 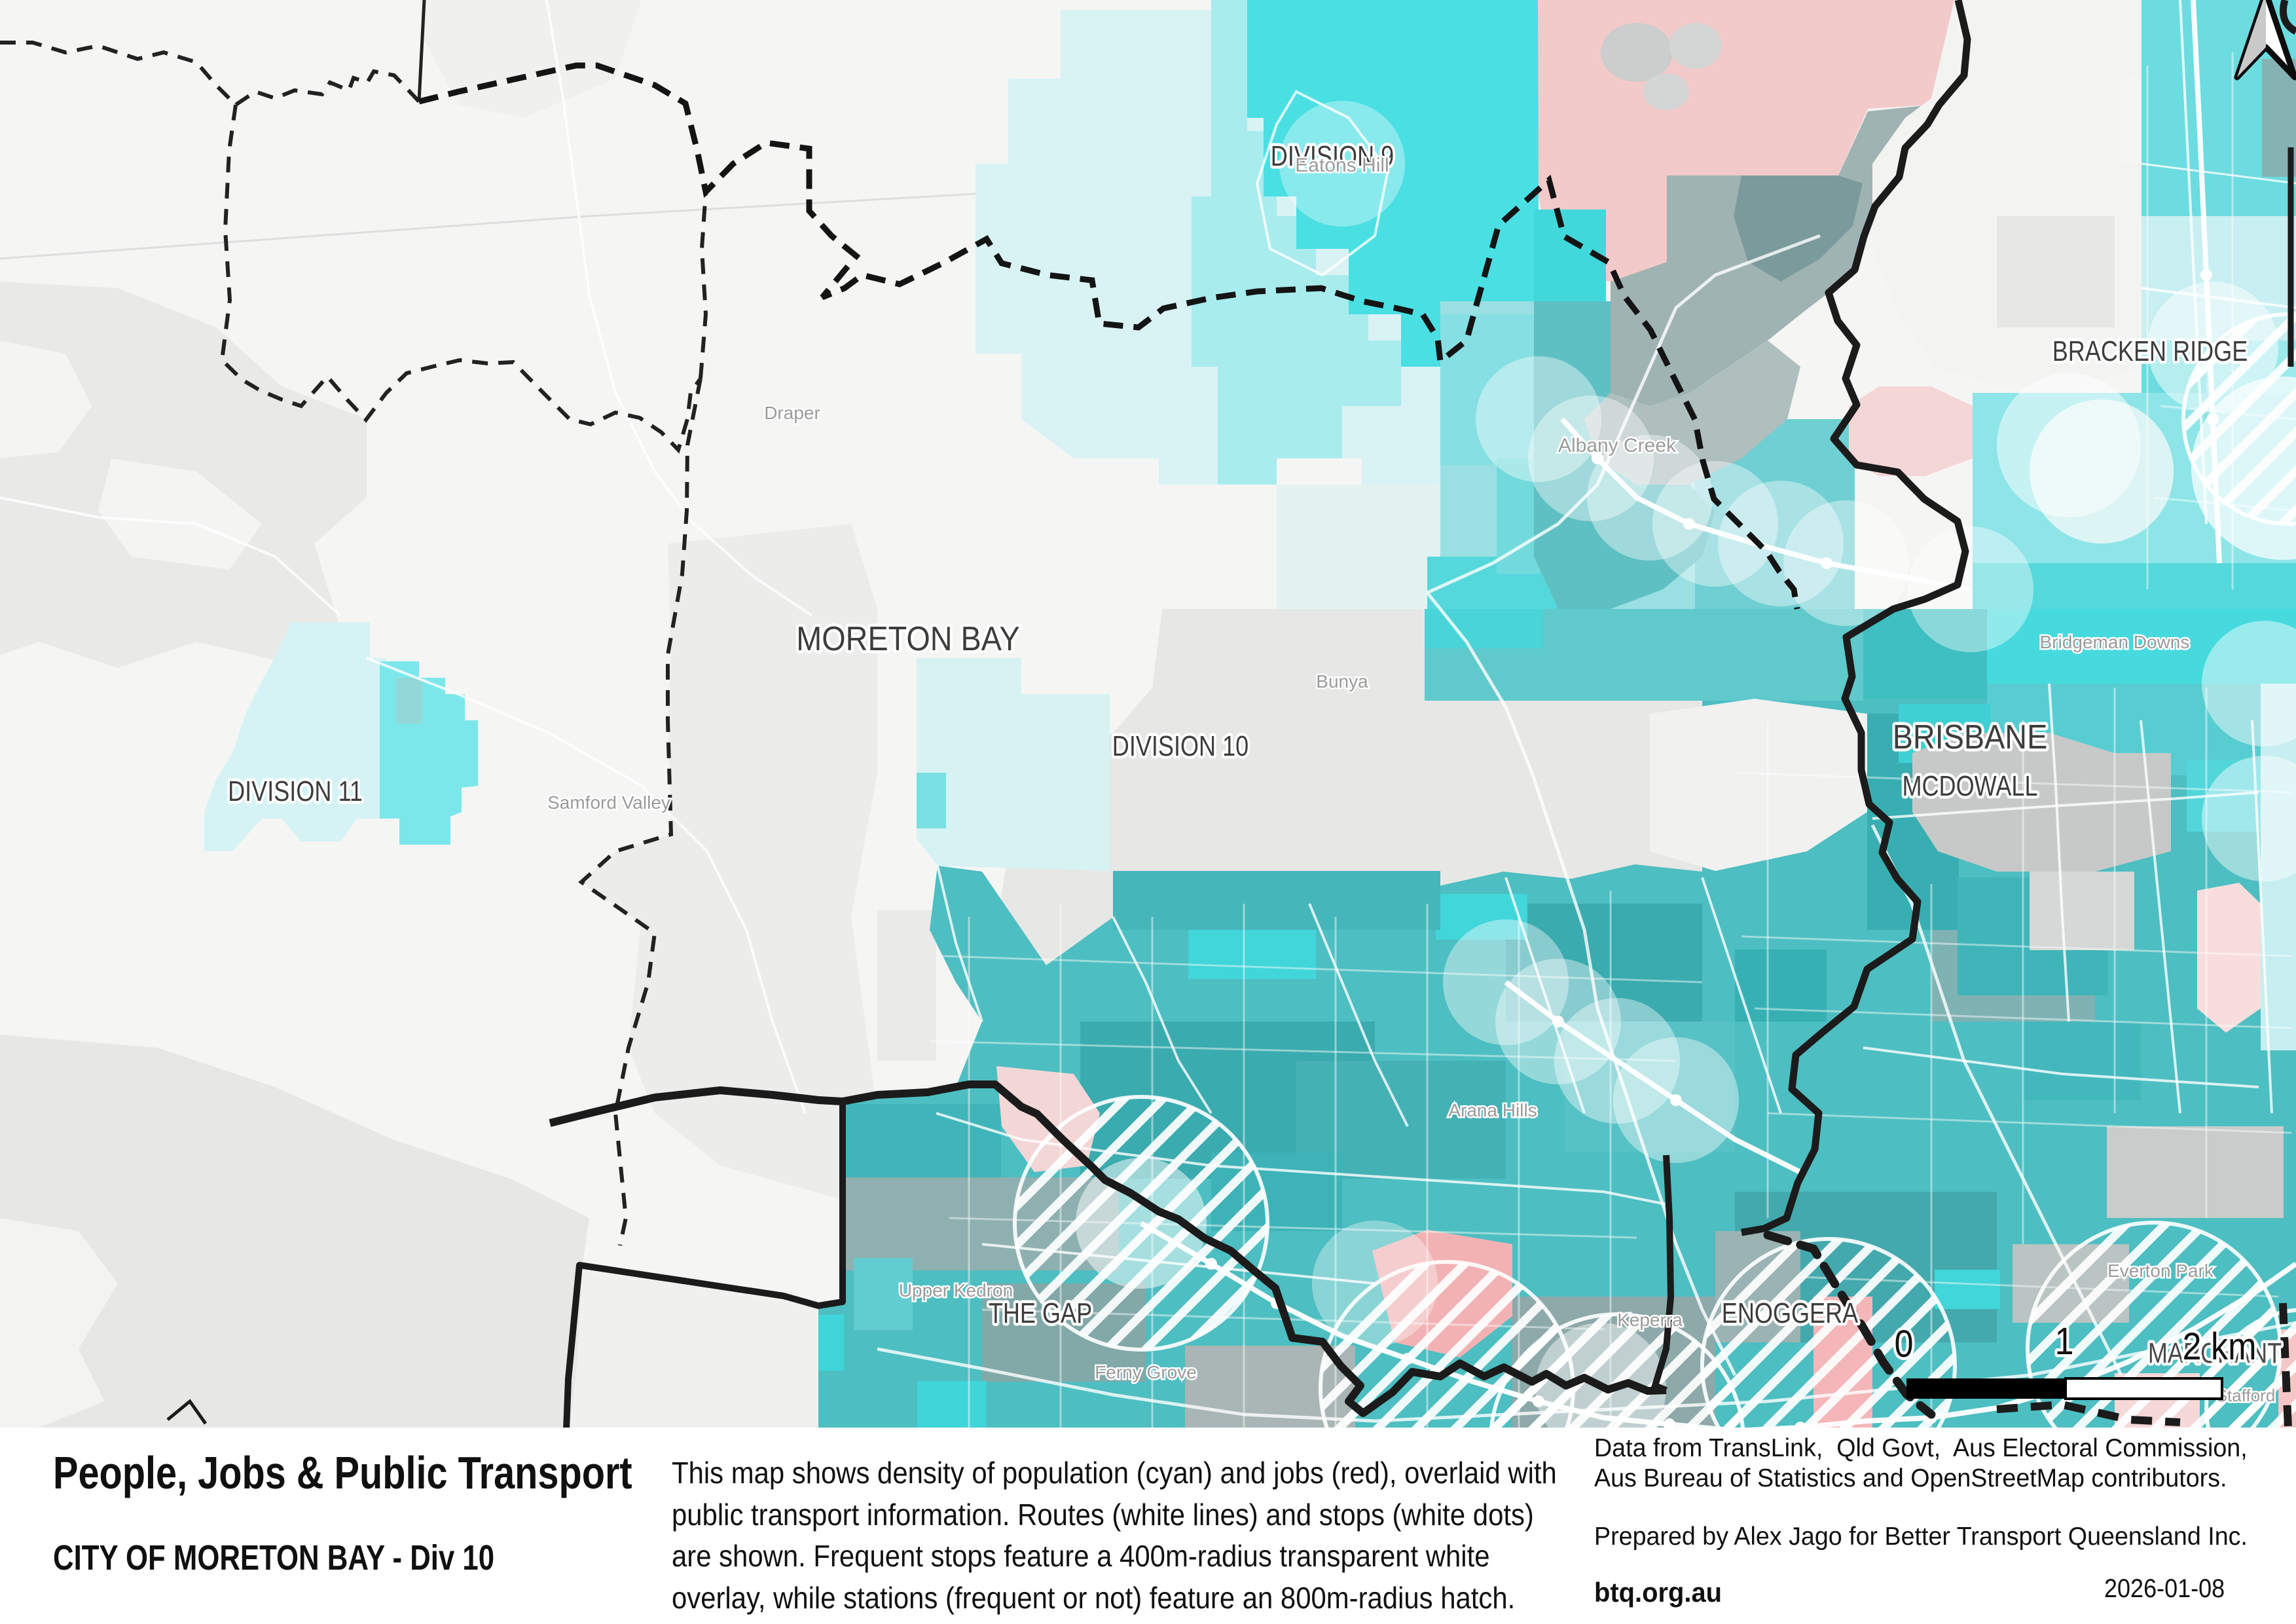 What do you see at coordinates (295, 791) in the screenshot?
I see `svg-text: DIVISION 11` at bounding box center [295, 791].